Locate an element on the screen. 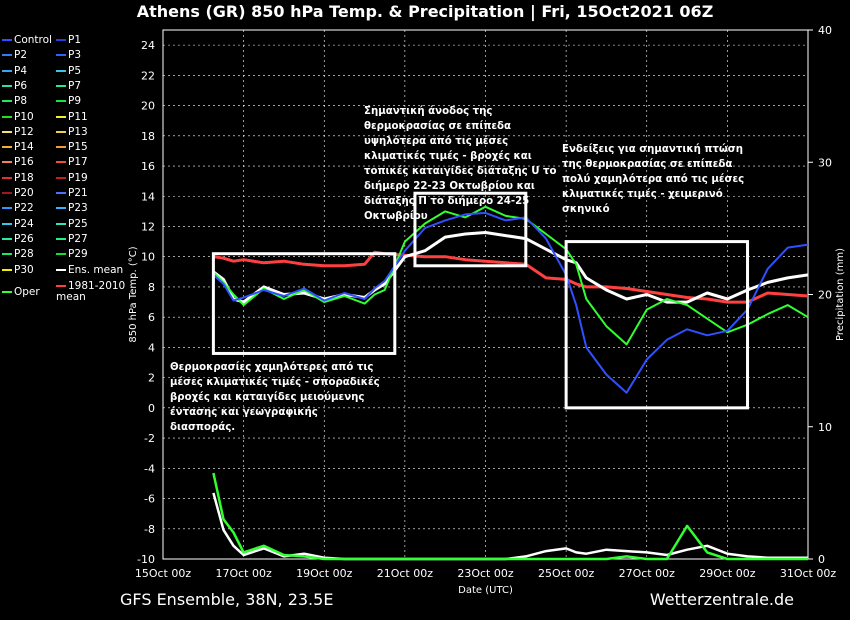  legend-label: P22 is located at coordinates (24, 208).